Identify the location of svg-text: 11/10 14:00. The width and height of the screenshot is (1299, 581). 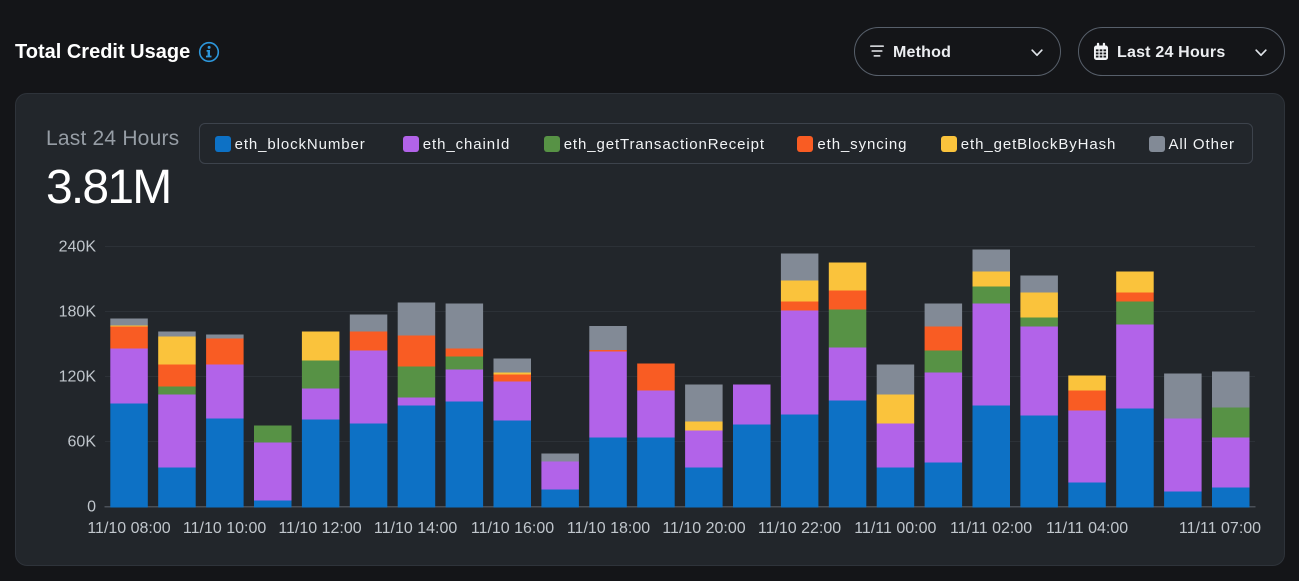
(415, 528).